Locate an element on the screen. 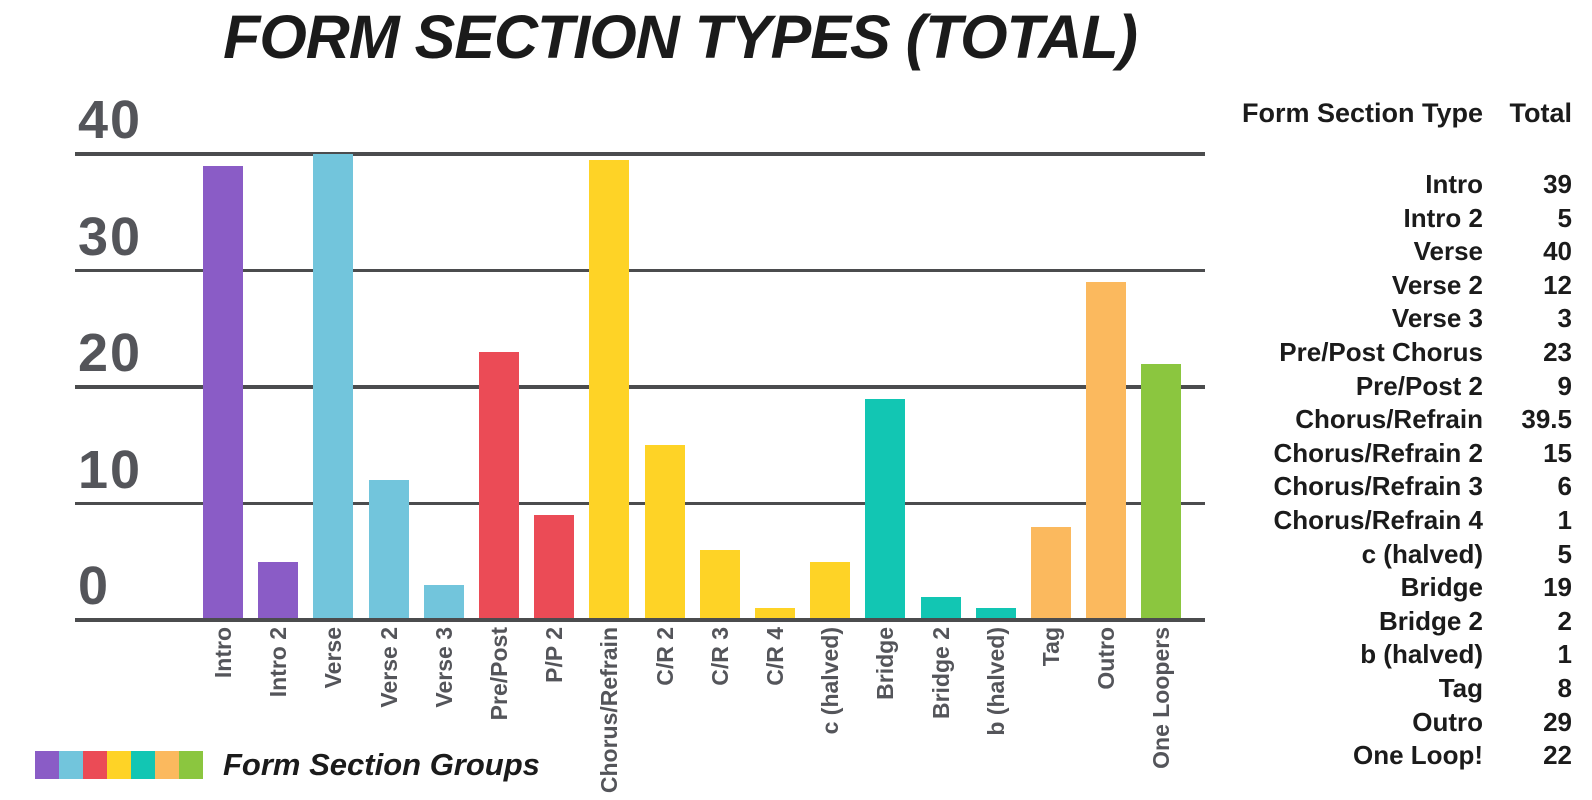  table-row-b-halved: b (halved) 1 is located at coordinates (1391, 655).